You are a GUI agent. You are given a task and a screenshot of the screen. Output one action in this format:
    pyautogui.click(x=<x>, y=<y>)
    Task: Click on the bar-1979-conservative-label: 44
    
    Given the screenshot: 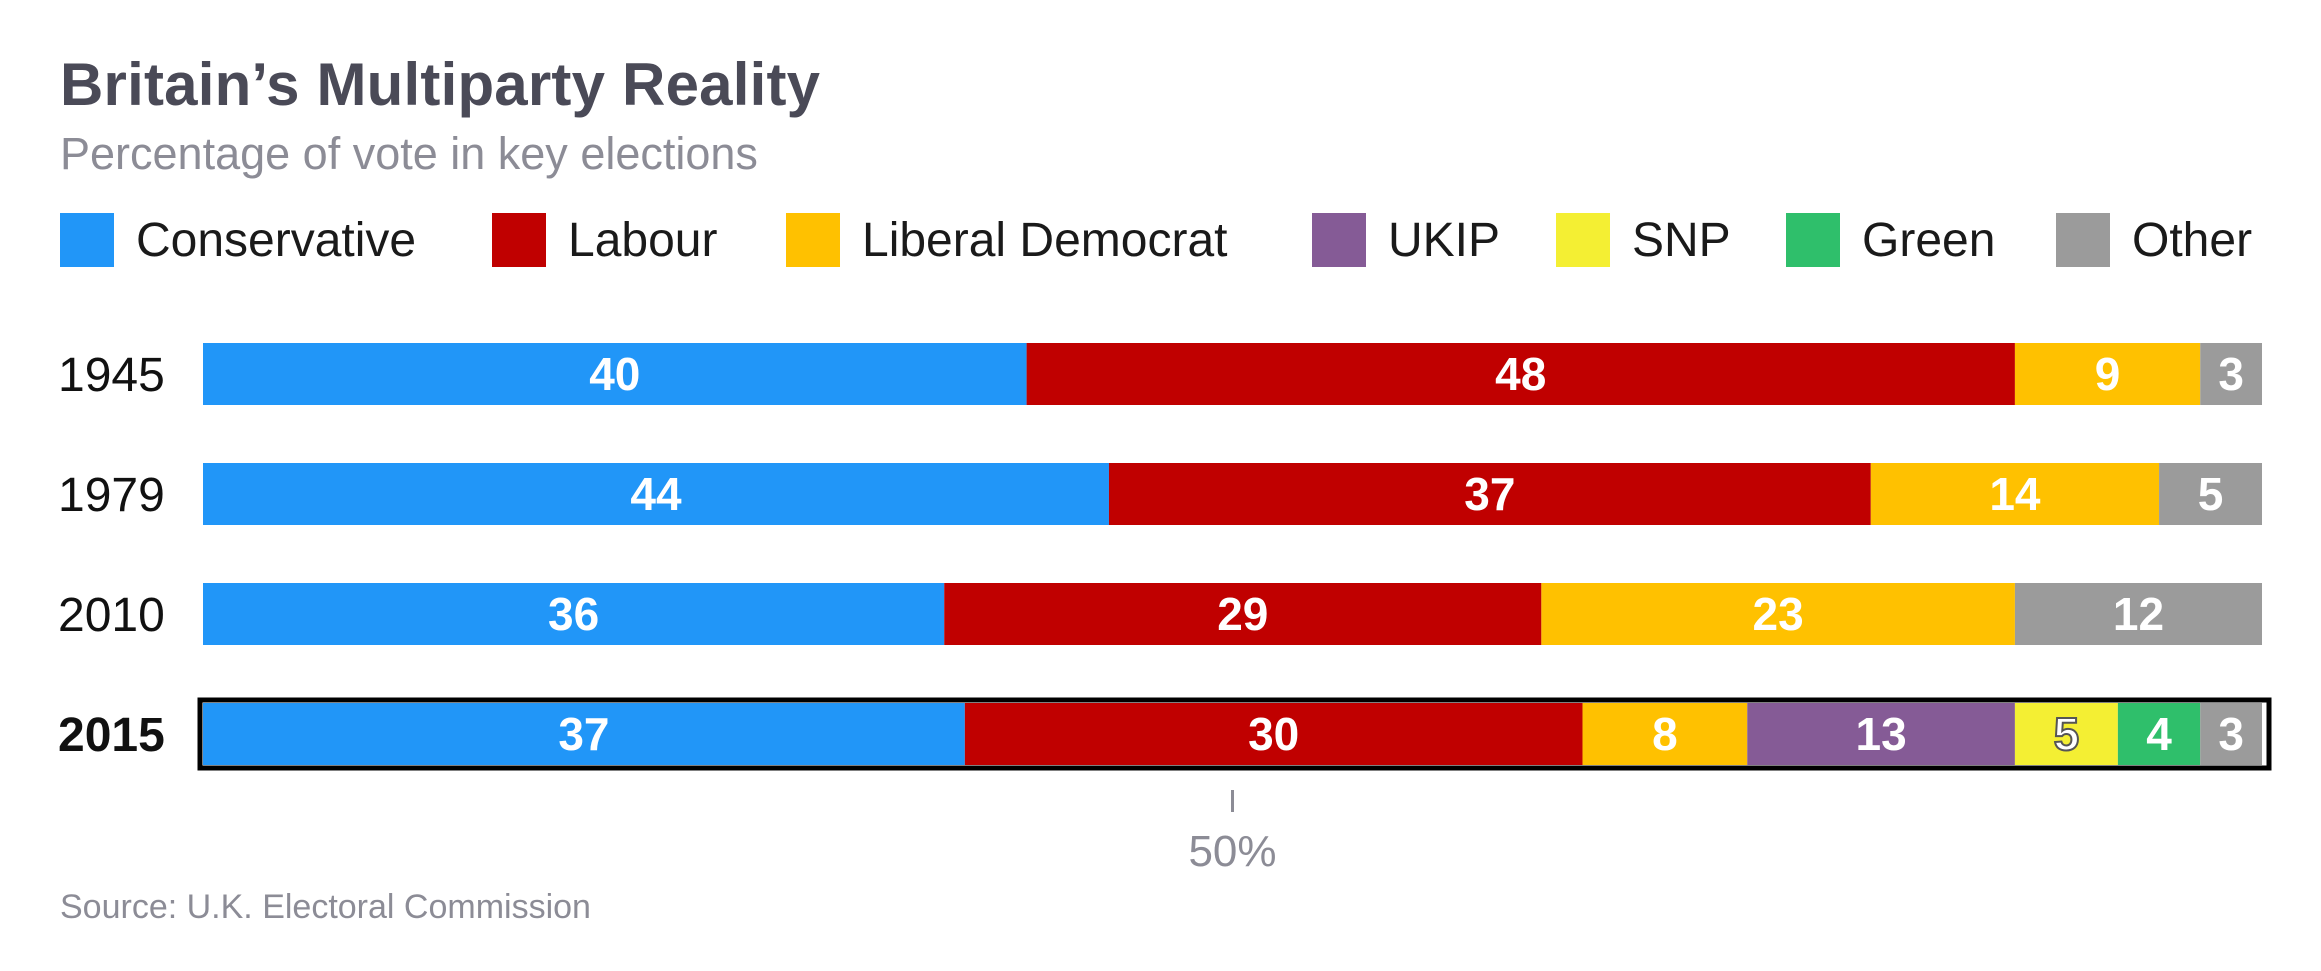 What is the action you would take?
    pyautogui.click(x=656, y=494)
    